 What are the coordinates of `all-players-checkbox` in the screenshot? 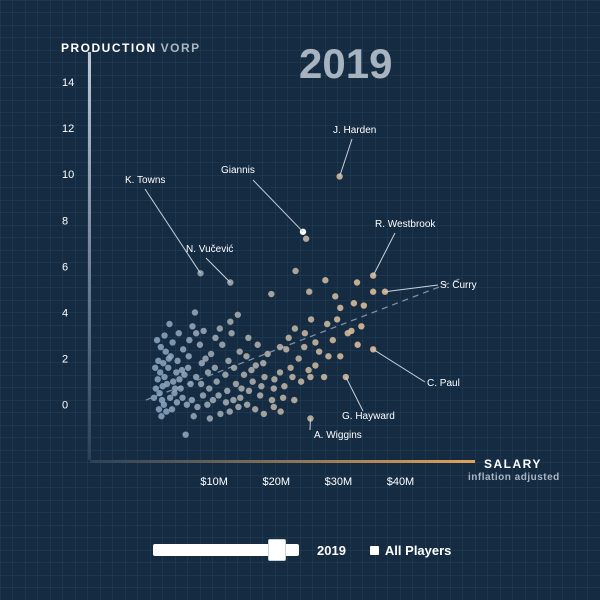 It's located at (374, 550).